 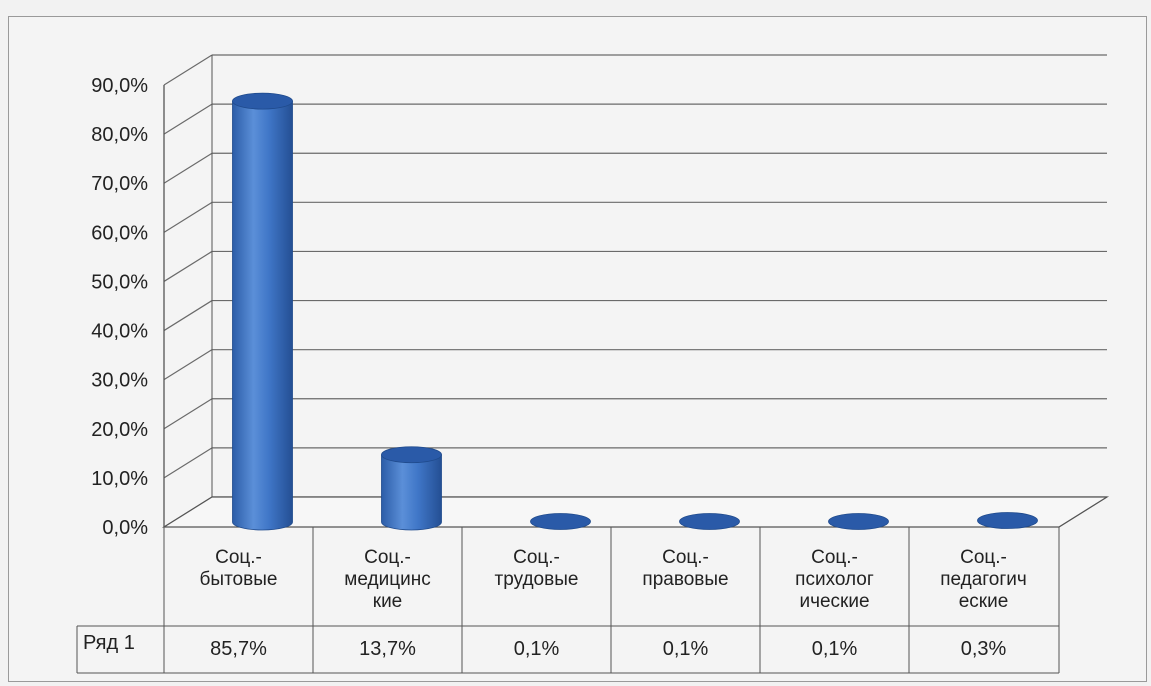 I want to click on y-tick-label: 60,0%, so click(x=119, y=233).